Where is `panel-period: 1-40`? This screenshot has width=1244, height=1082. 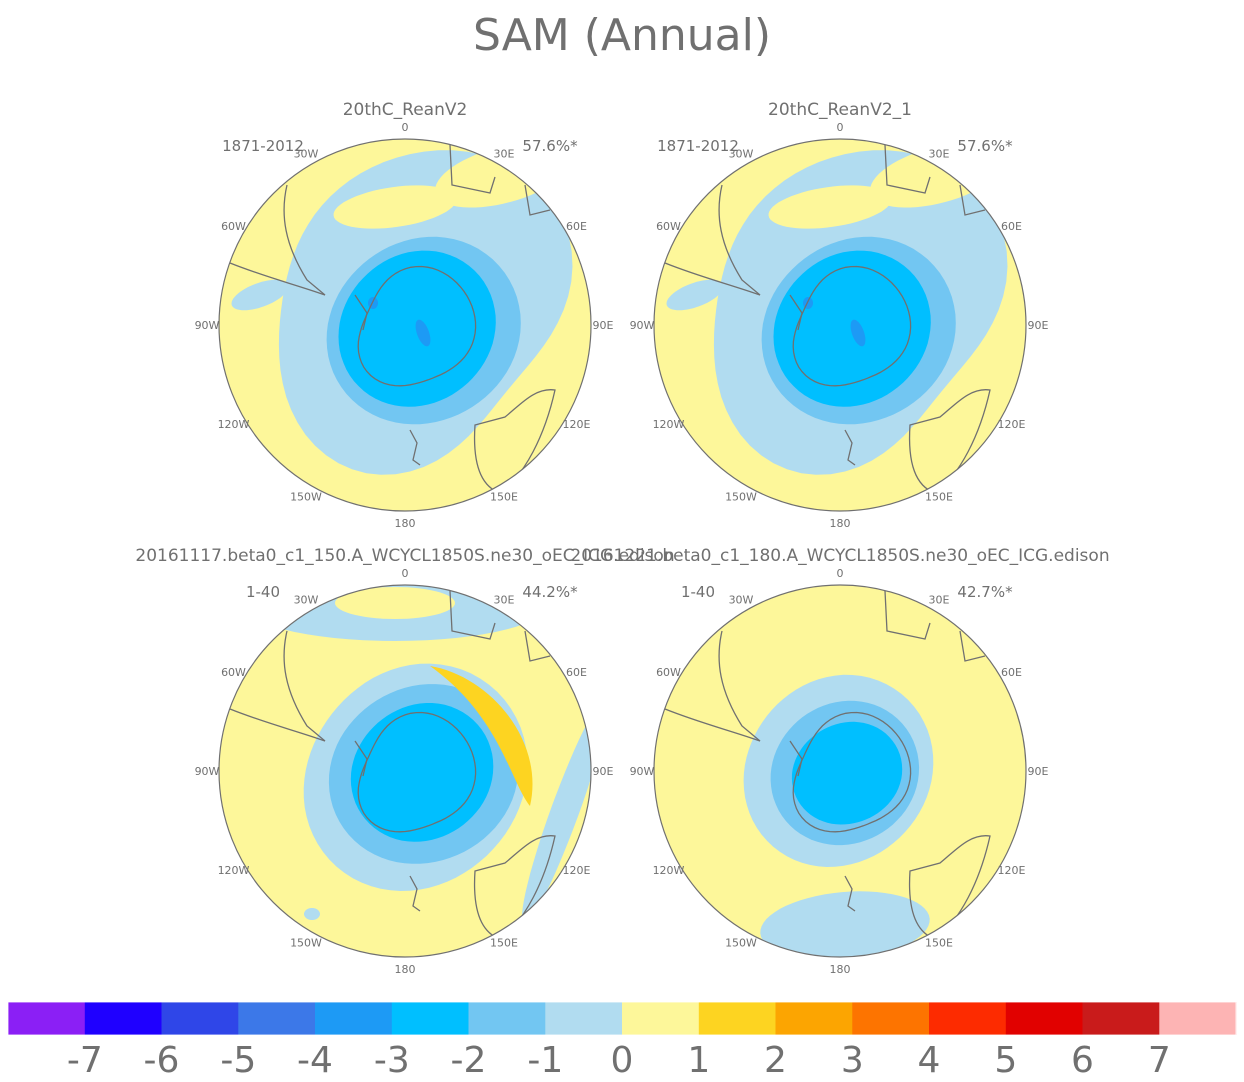 panel-period: 1-40 is located at coordinates (698, 592).